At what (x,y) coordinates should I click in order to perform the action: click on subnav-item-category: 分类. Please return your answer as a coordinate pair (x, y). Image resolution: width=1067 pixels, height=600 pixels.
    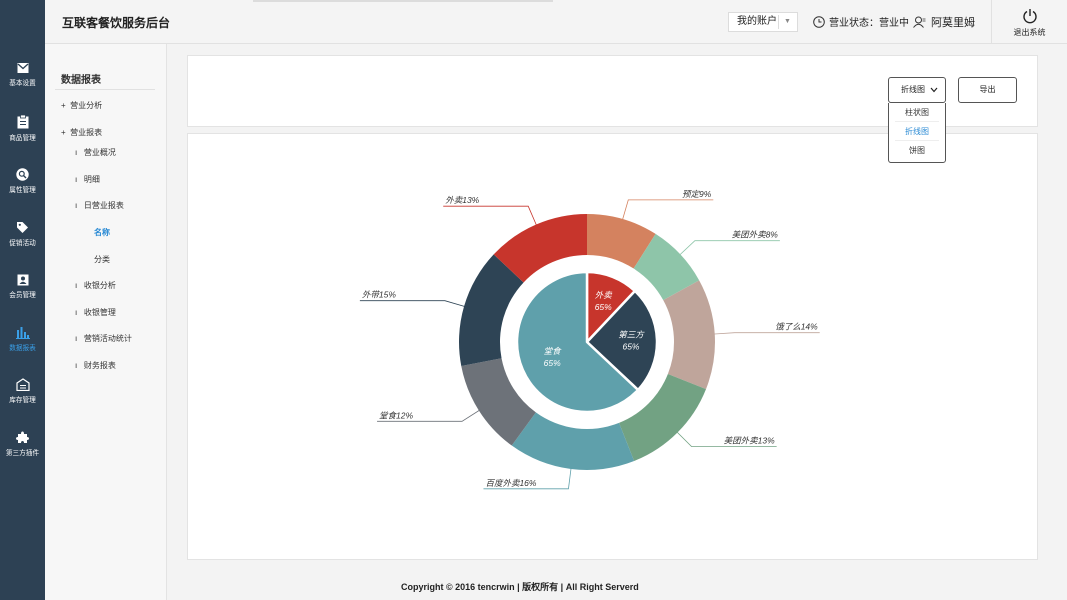
    Looking at the image, I should click on (102, 259).